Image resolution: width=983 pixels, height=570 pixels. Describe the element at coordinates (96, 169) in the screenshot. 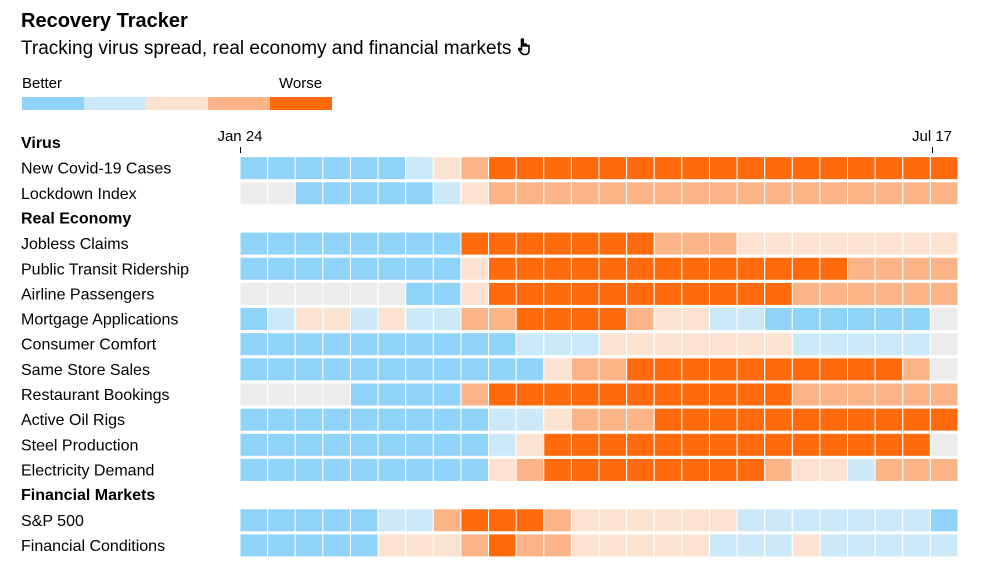

I see `row-label: New Covid-19 Cases` at that location.